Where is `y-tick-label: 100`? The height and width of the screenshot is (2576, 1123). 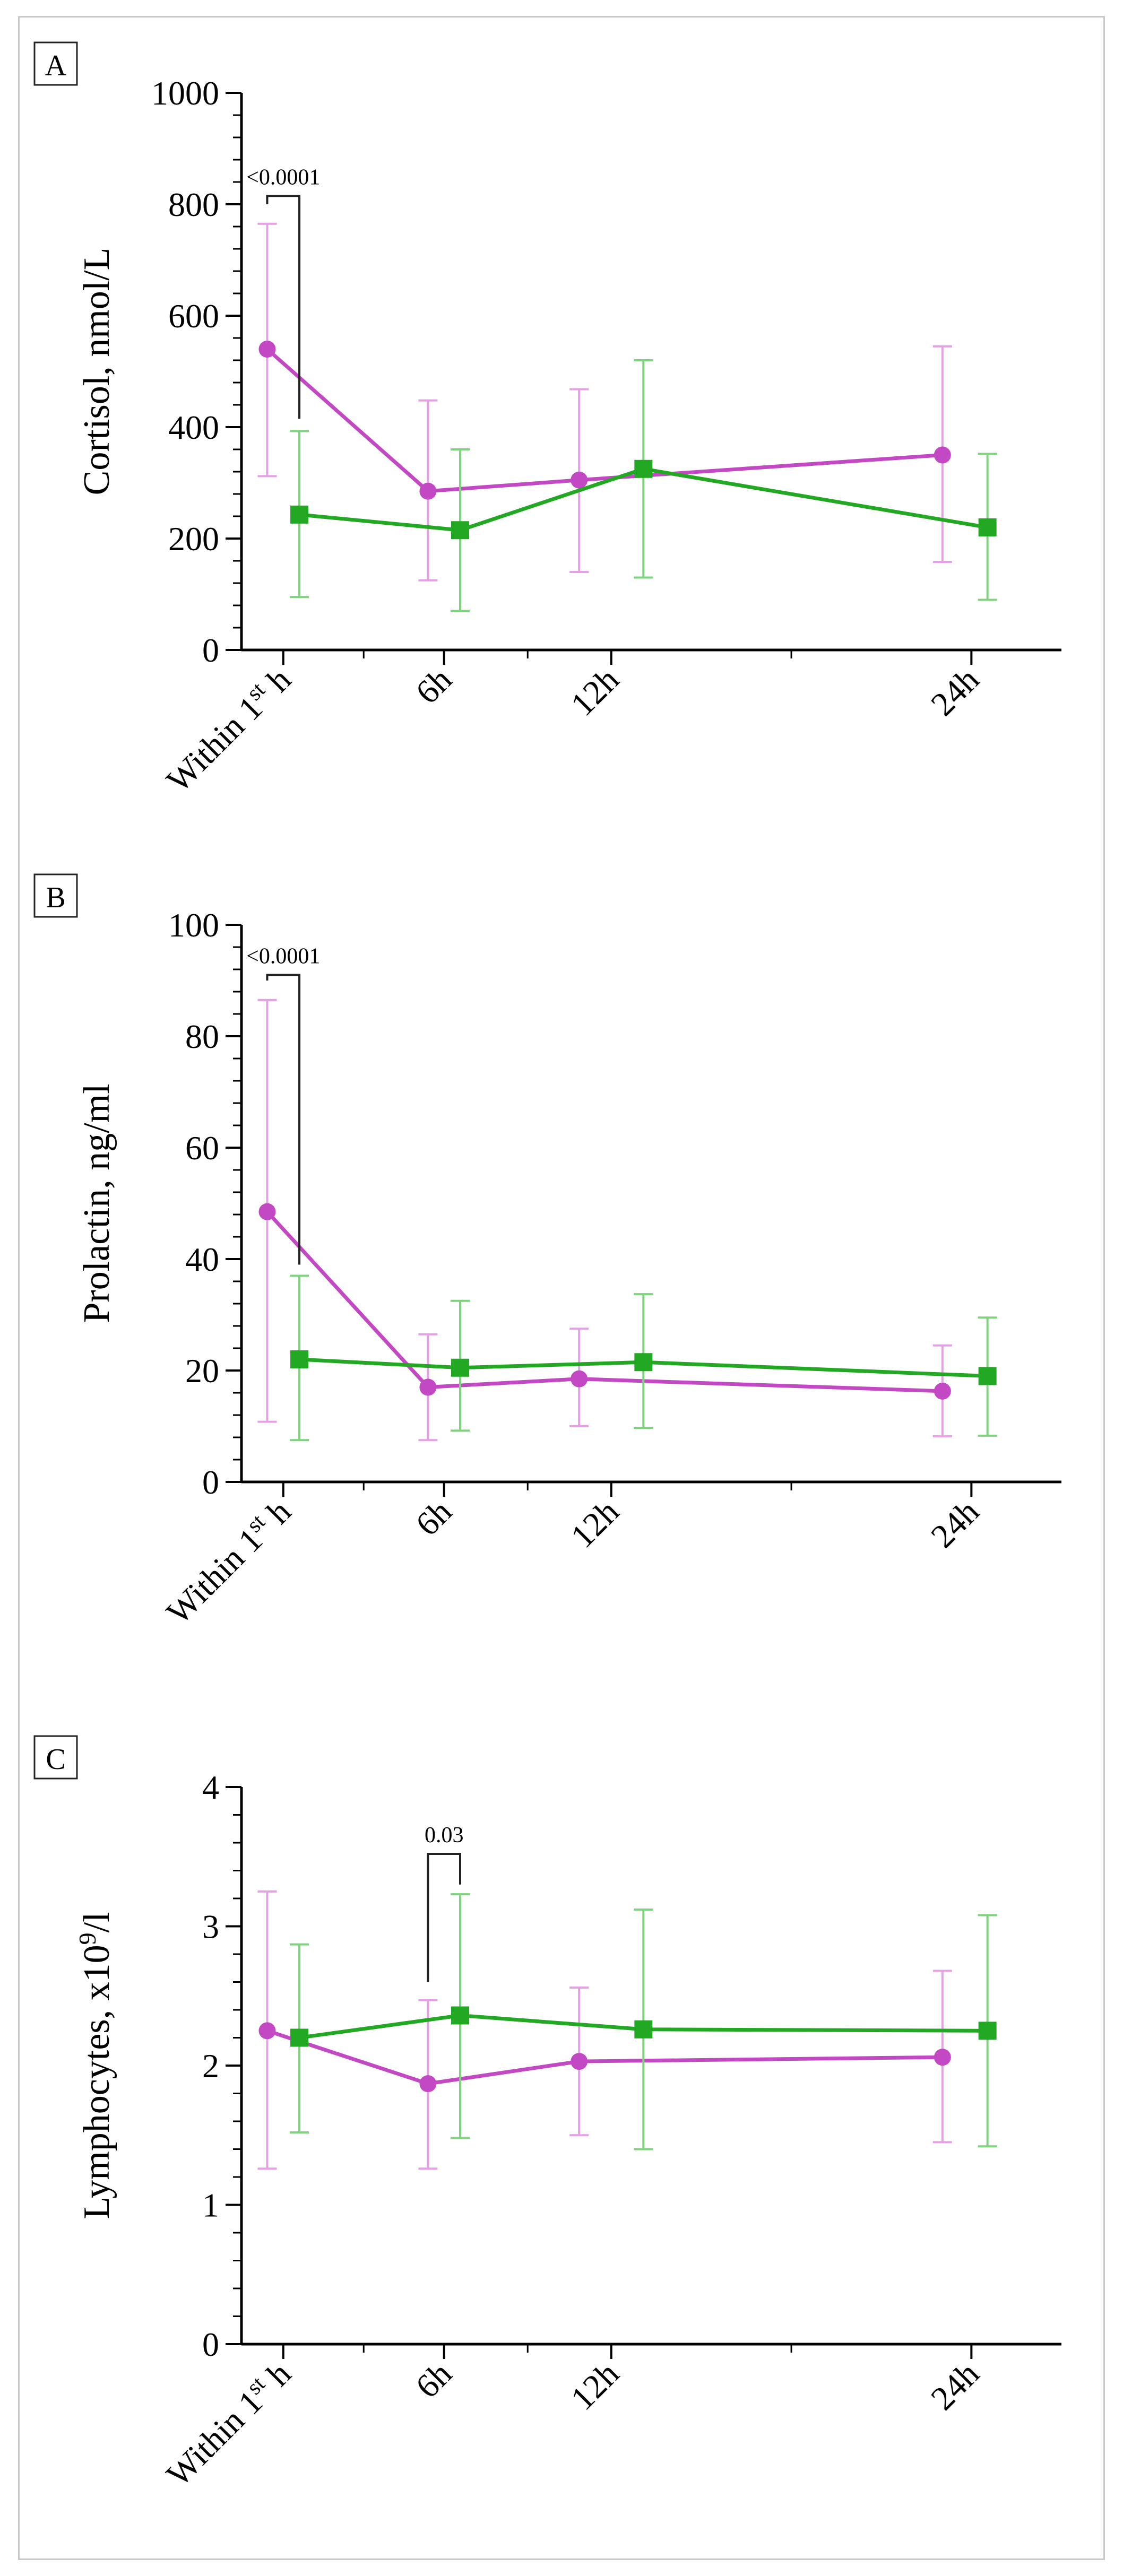
y-tick-label: 100 is located at coordinates (193, 925).